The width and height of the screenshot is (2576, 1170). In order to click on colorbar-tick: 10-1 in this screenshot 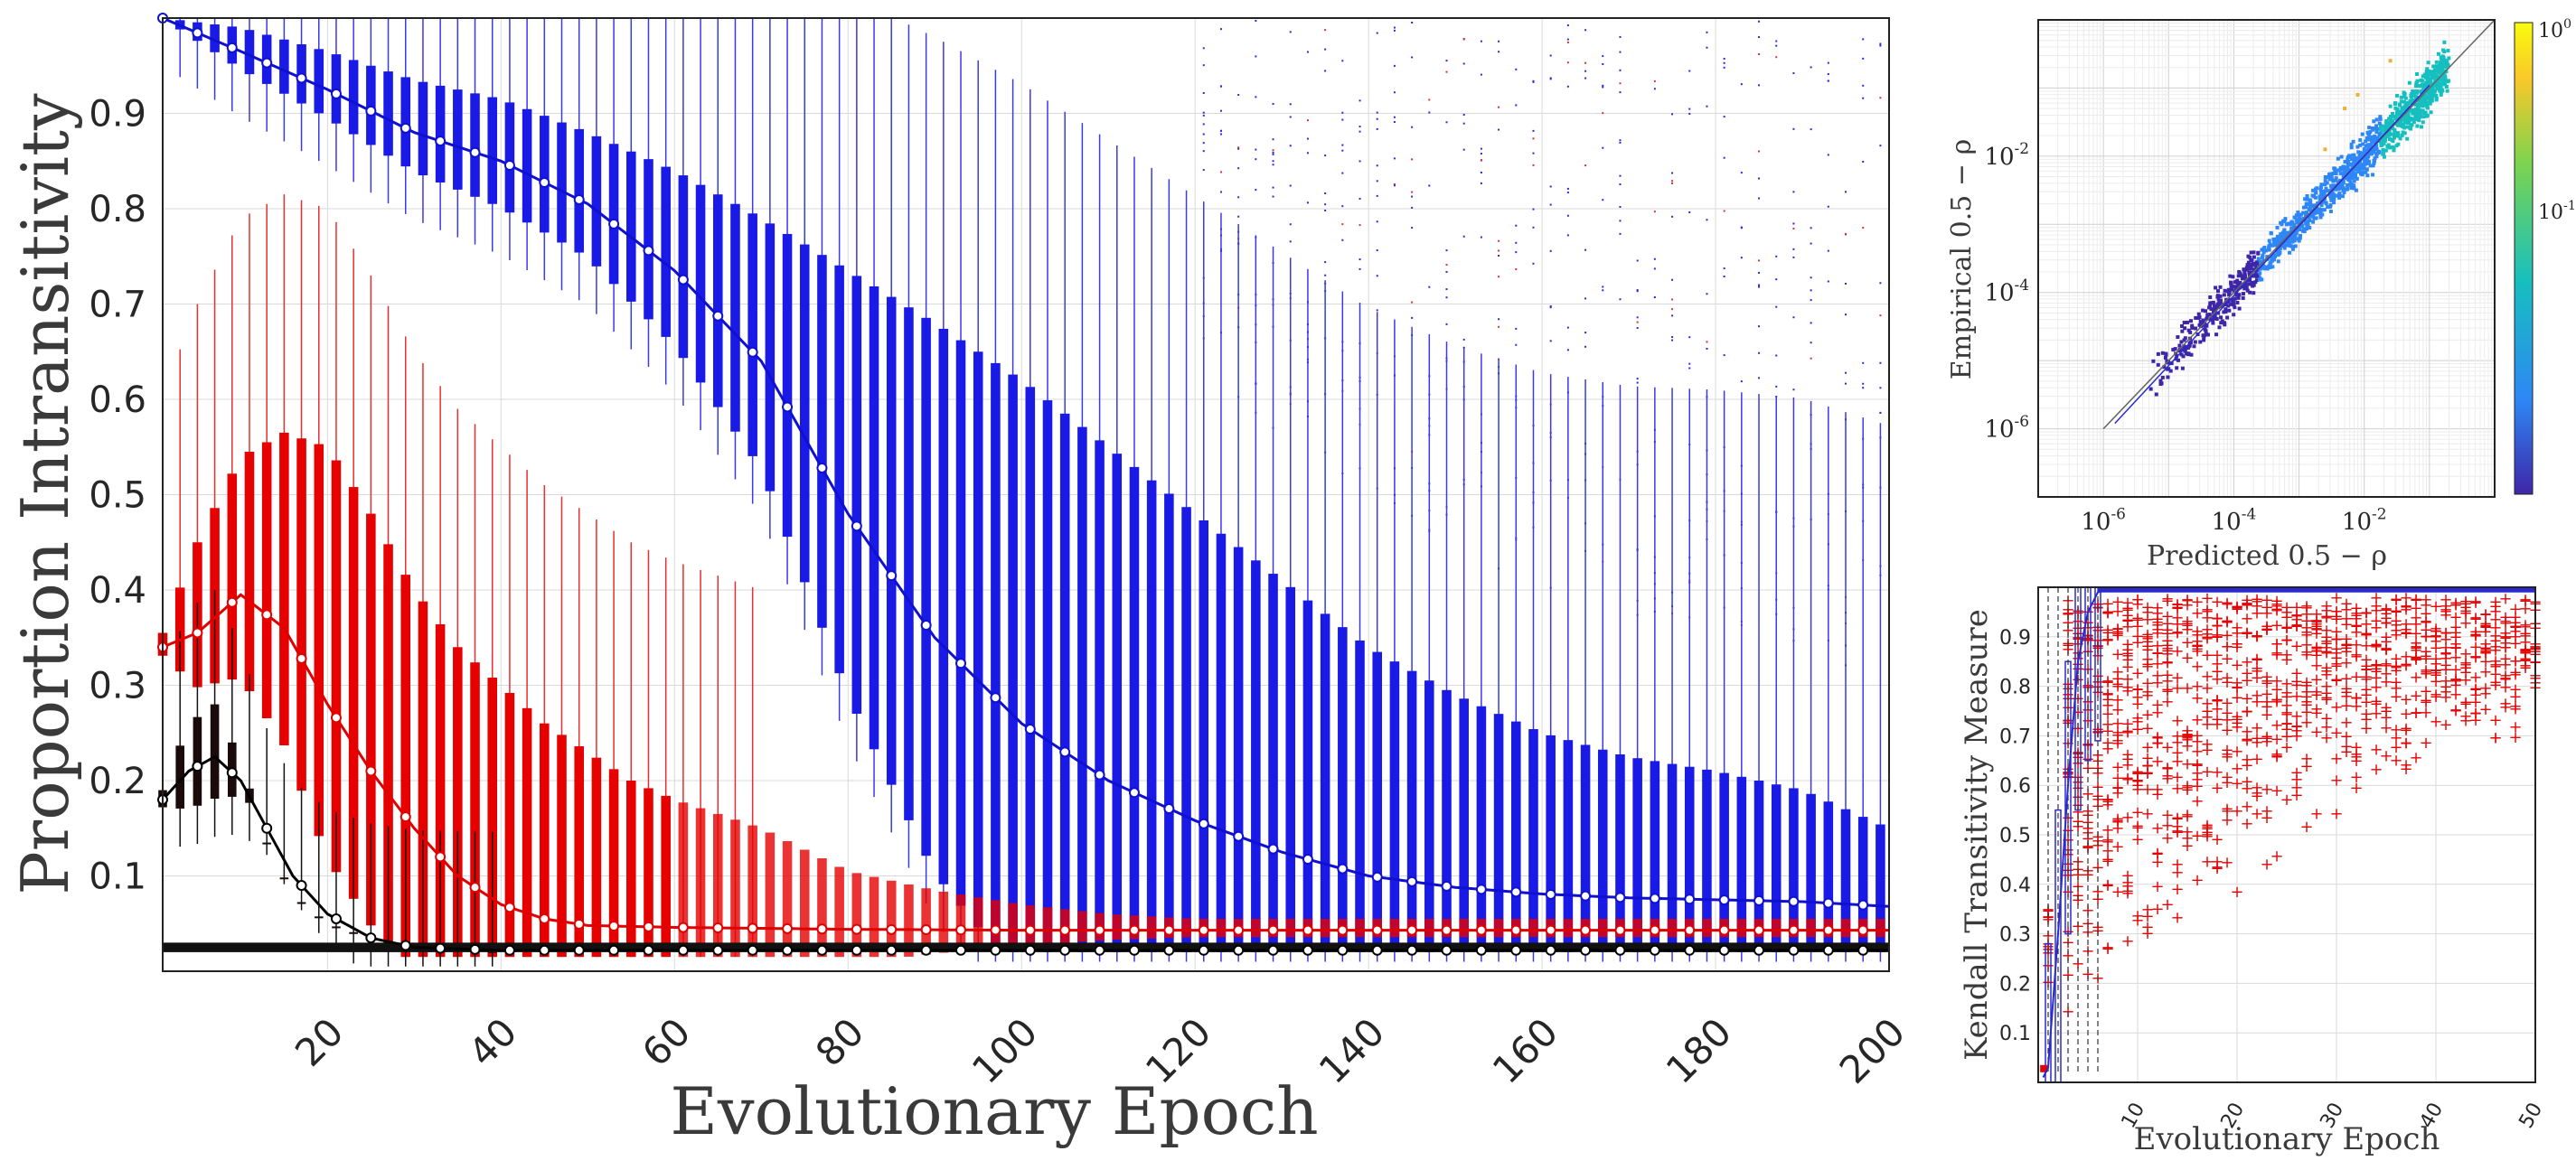, I will do `click(2557, 211)`.